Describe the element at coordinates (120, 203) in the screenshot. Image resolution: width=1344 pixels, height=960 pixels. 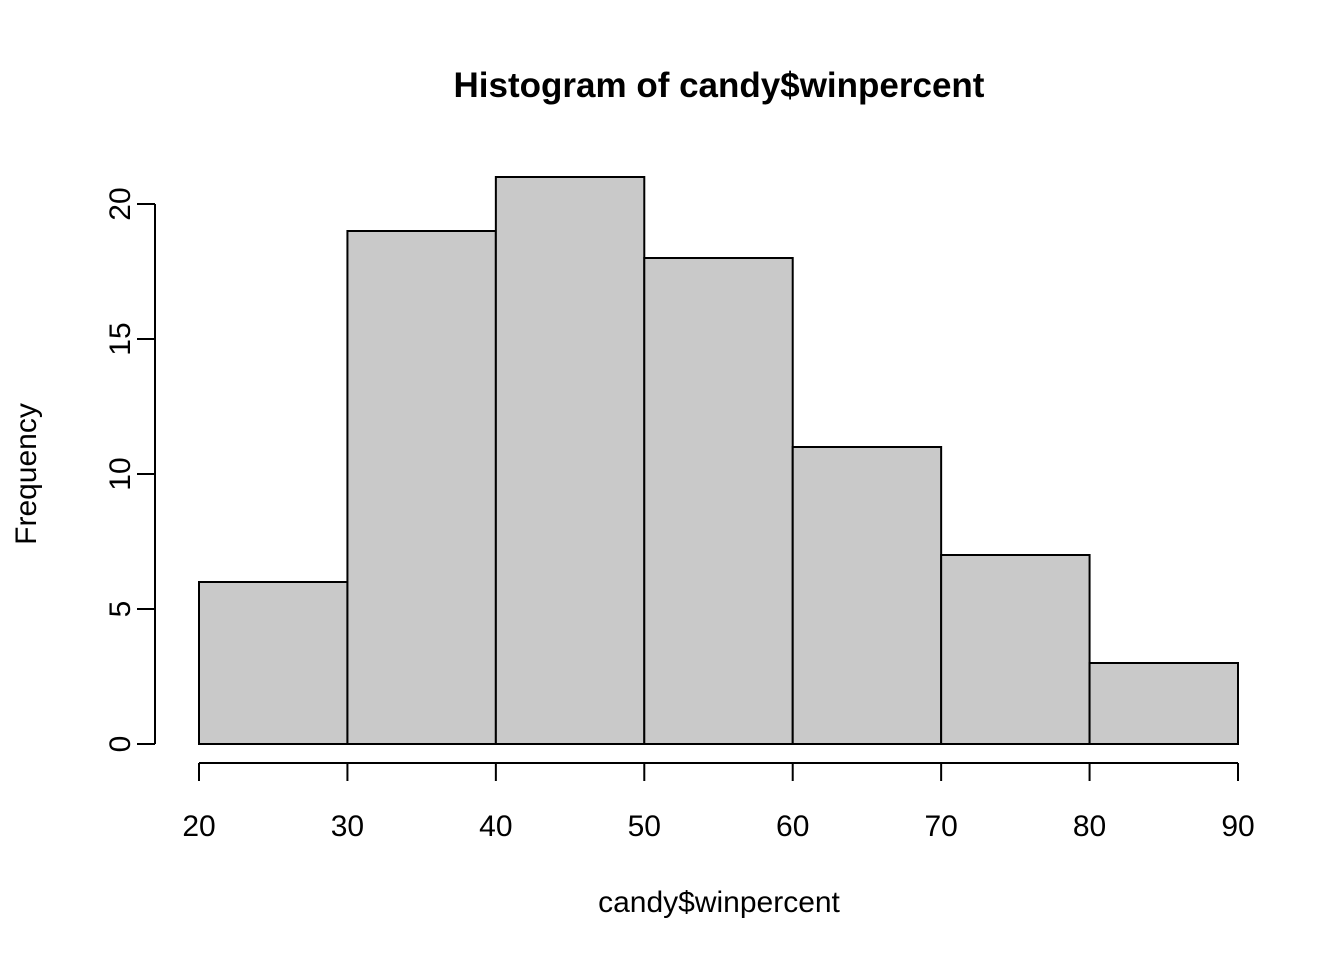
I see `y-tick-label: 20` at that location.